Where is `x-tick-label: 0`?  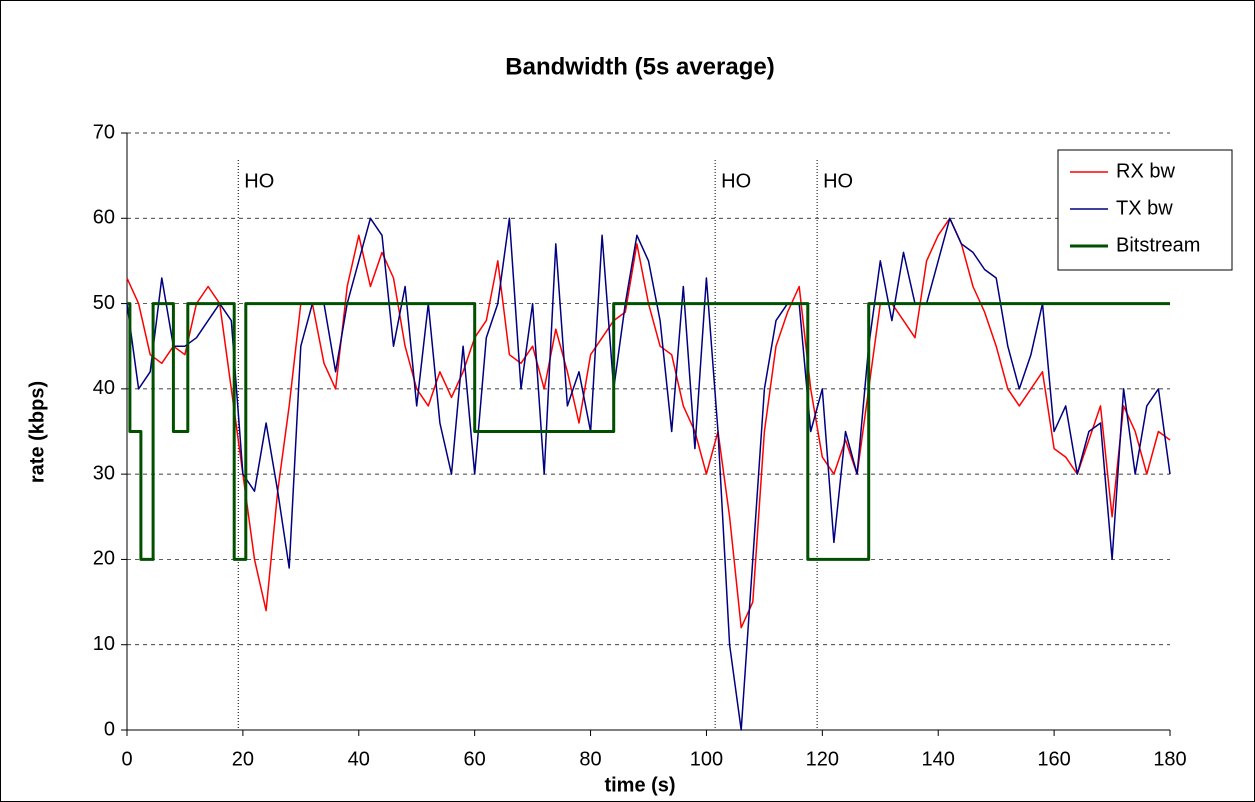
x-tick-label: 0 is located at coordinates (126, 759).